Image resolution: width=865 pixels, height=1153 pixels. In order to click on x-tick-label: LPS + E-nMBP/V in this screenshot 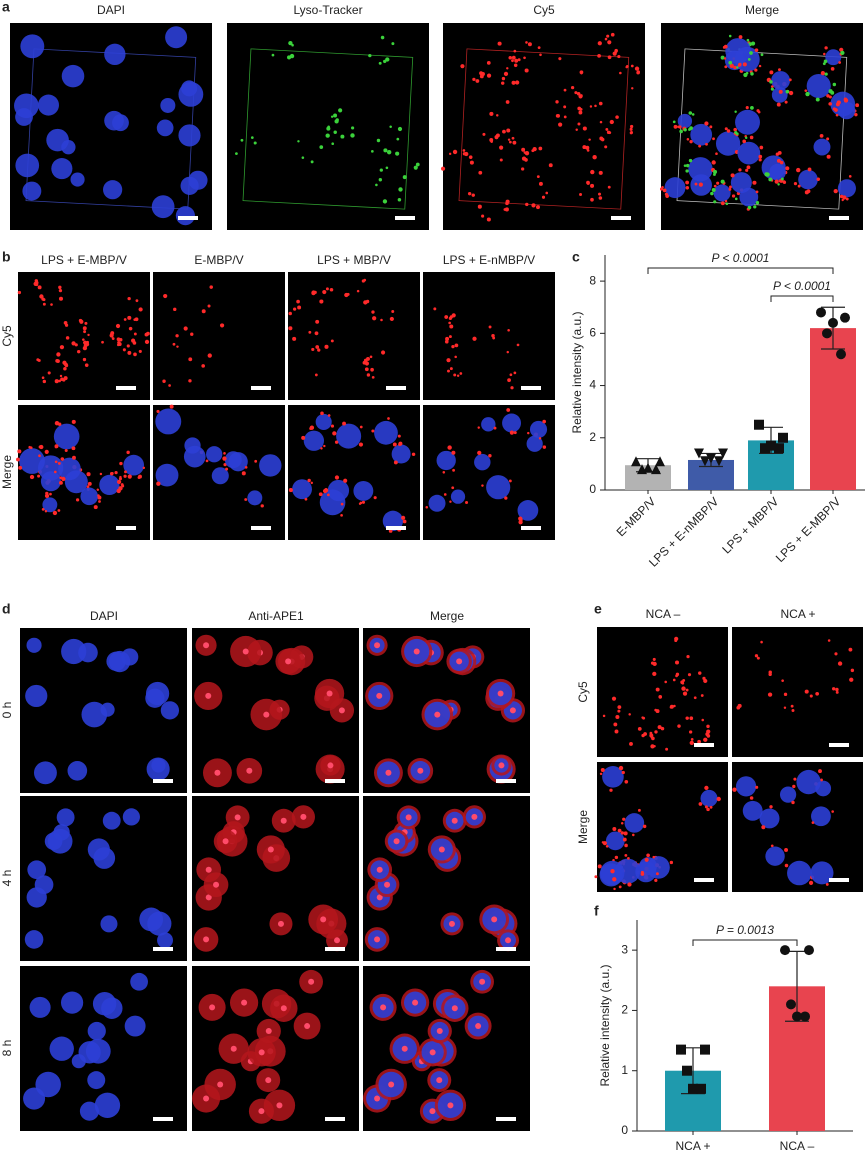, I will do `click(683, 531)`.